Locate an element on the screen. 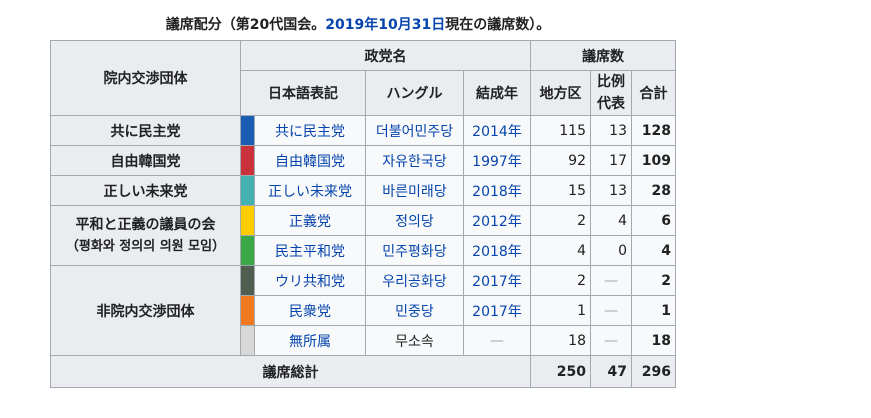  total-seats: 28 is located at coordinates (653, 190).